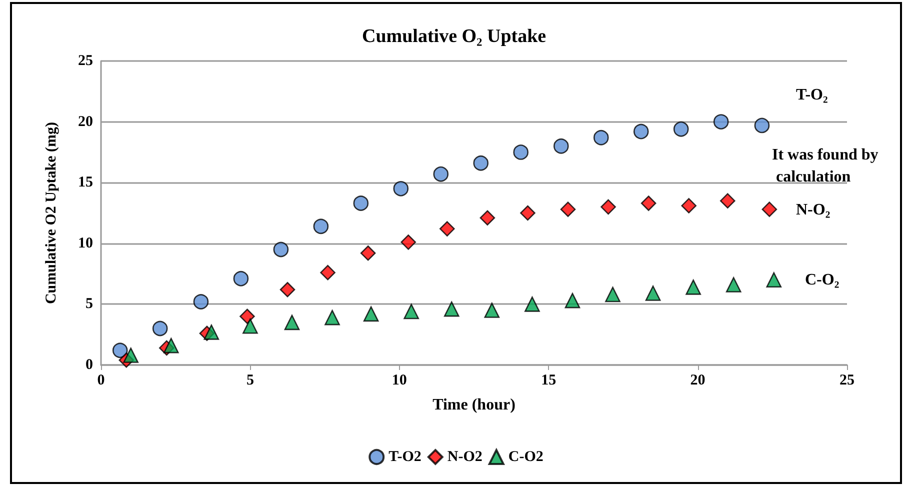 Image resolution: width=906 pixels, height=488 pixels. What do you see at coordinates (825, 166) in the screenshot?
I see `annotation: It was found by calculation` at bounding box center [825, 166].